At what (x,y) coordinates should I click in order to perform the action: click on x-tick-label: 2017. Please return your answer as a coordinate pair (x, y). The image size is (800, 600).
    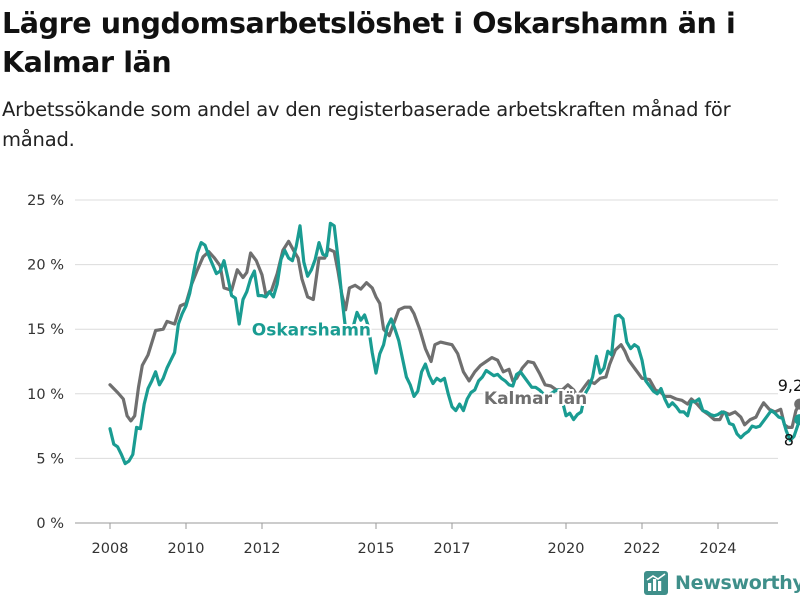
    Looking at the image, I should click on (452, 549).